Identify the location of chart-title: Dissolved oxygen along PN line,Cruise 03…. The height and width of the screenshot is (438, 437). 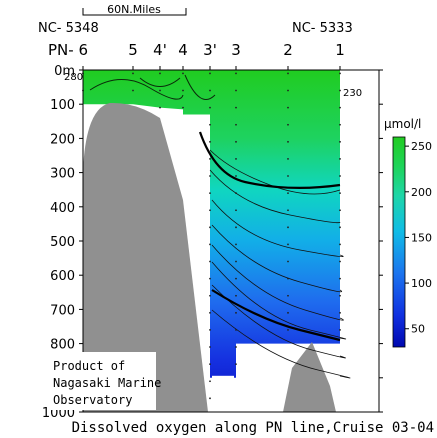
(253, 428).